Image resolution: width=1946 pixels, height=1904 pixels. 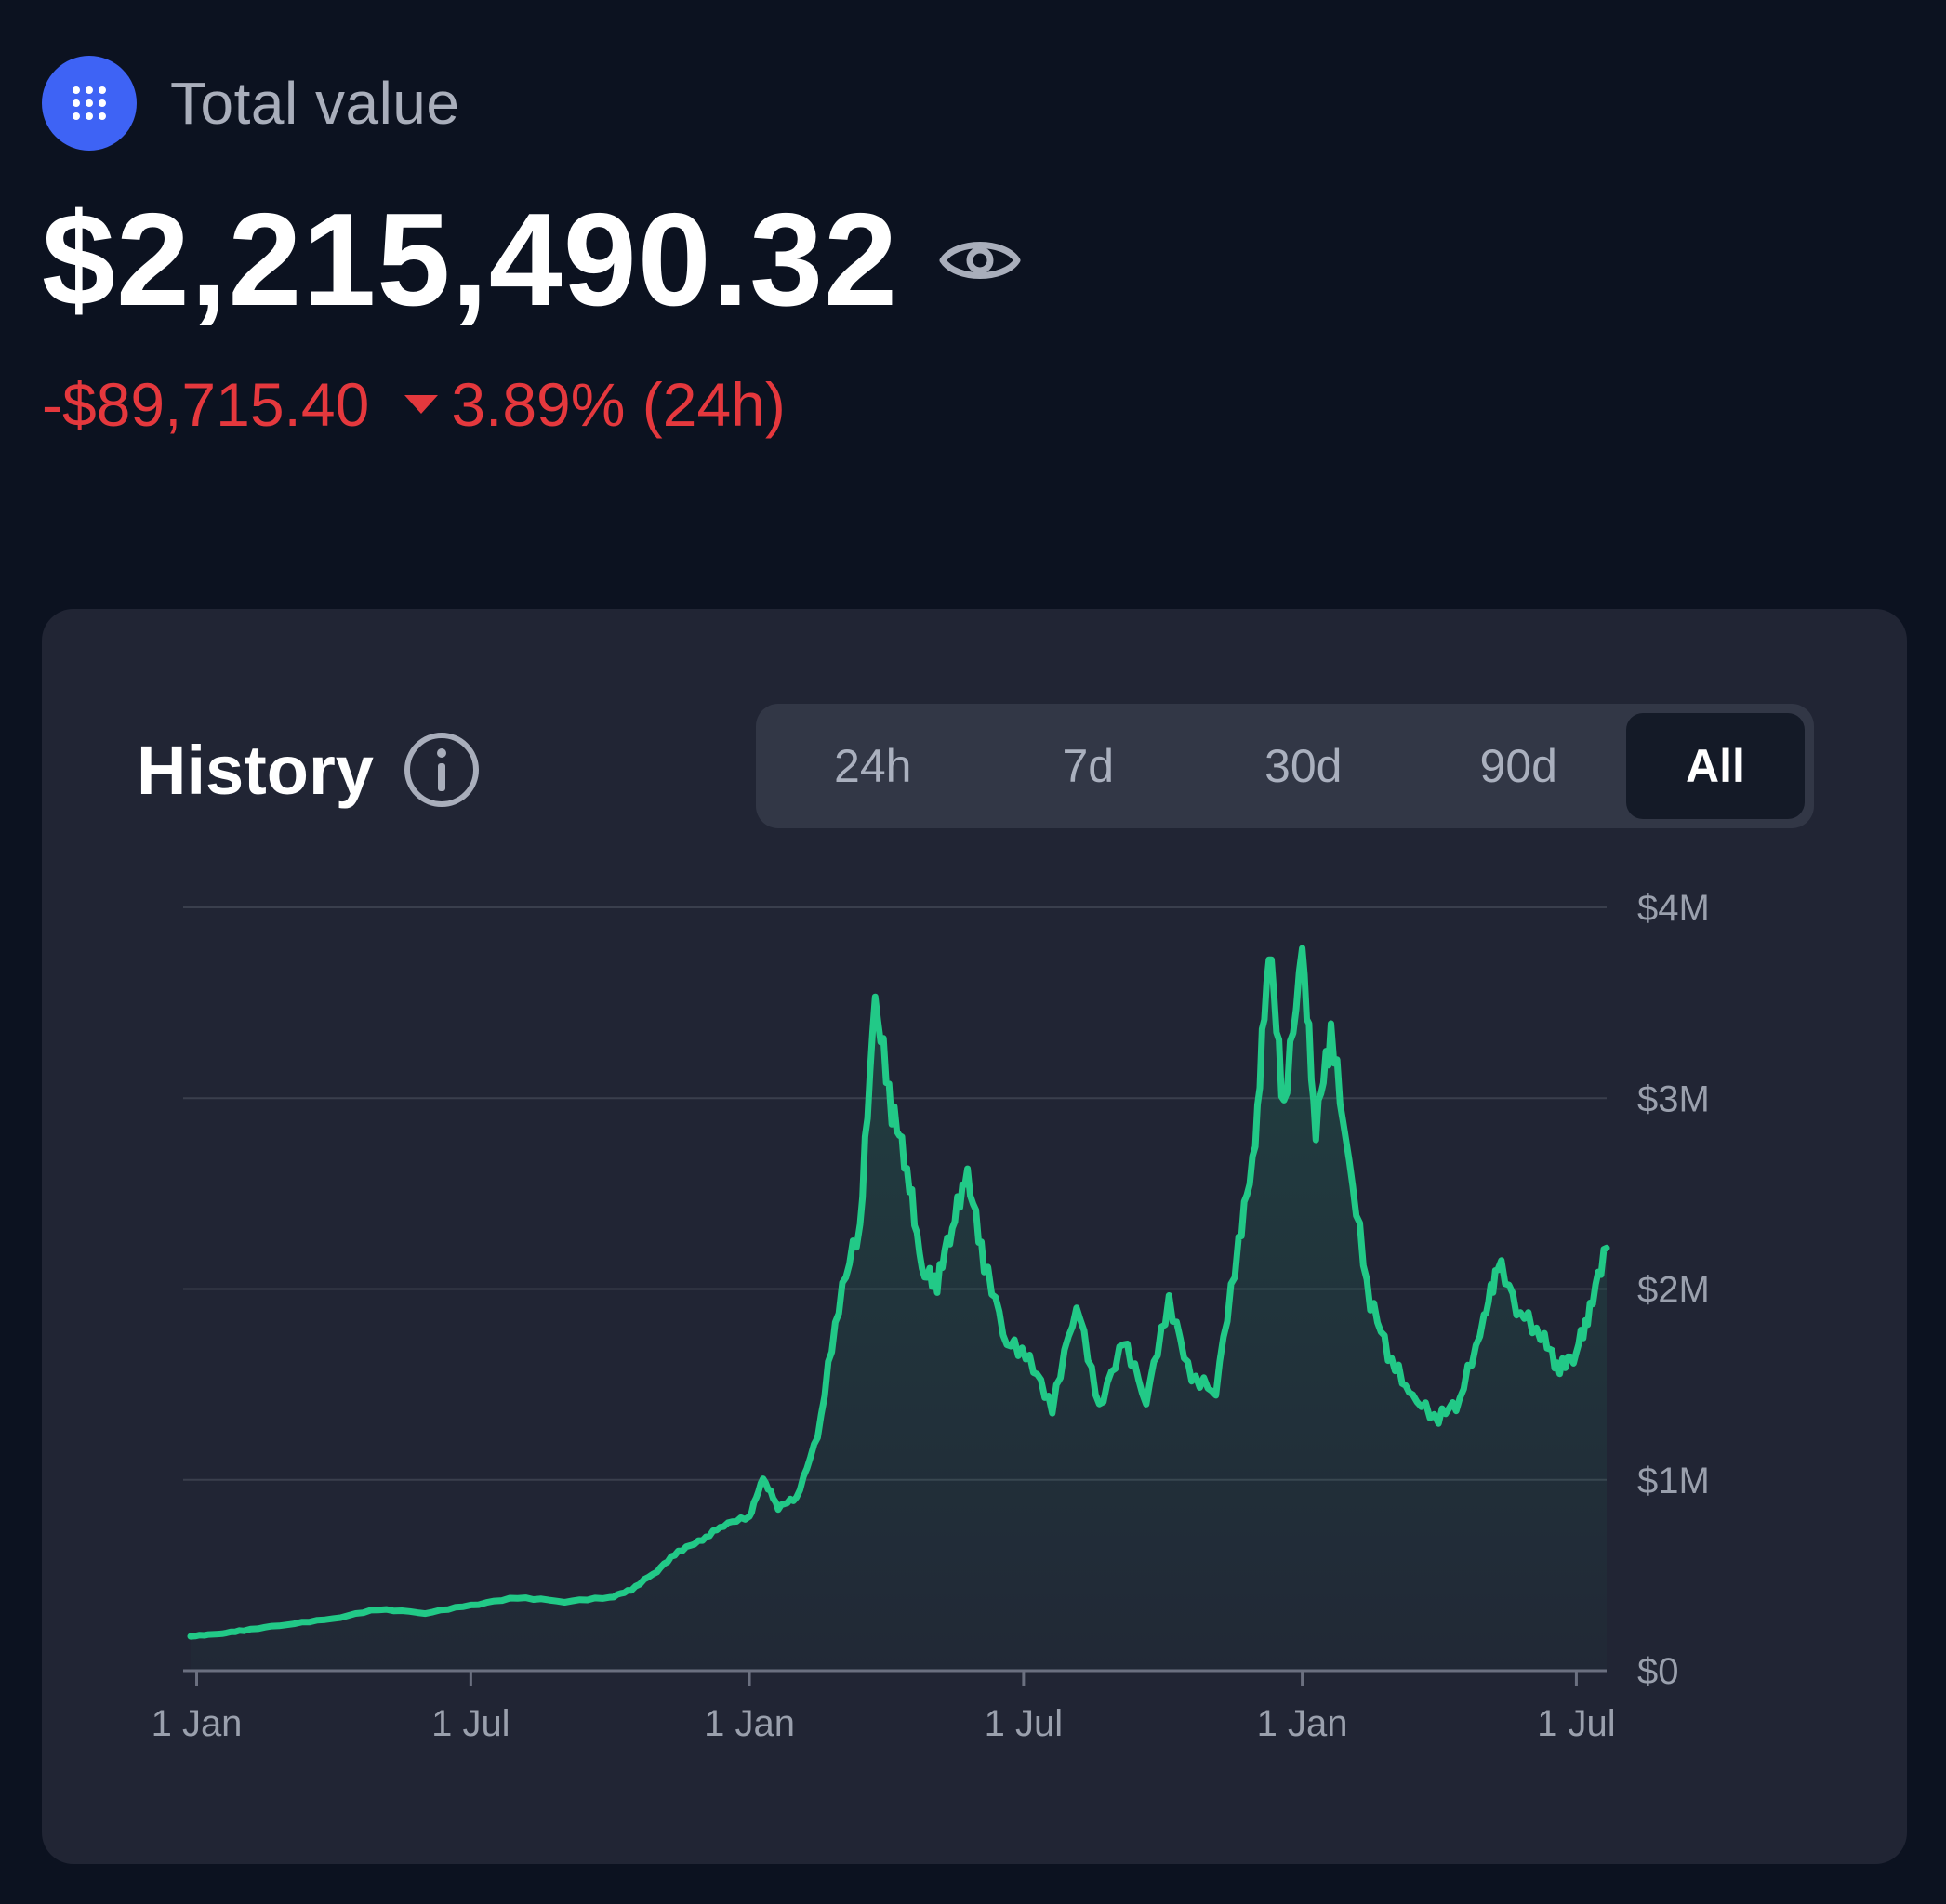 I want to click on y-tick-label: $1M, so click(x=1673, y=1481).